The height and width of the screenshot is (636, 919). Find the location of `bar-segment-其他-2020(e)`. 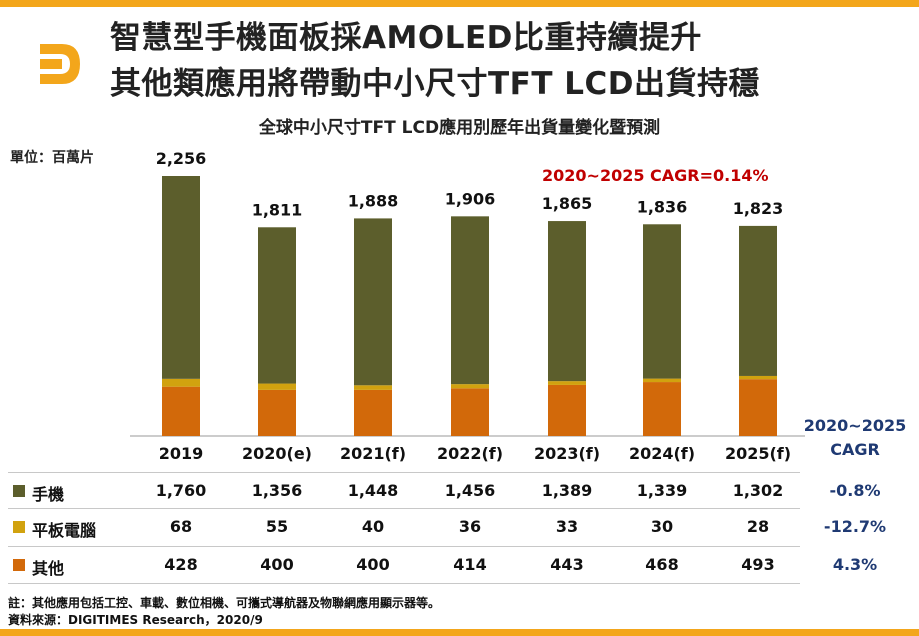

bar-segment-其他-2020(e) is located at coordinates (277, 412).